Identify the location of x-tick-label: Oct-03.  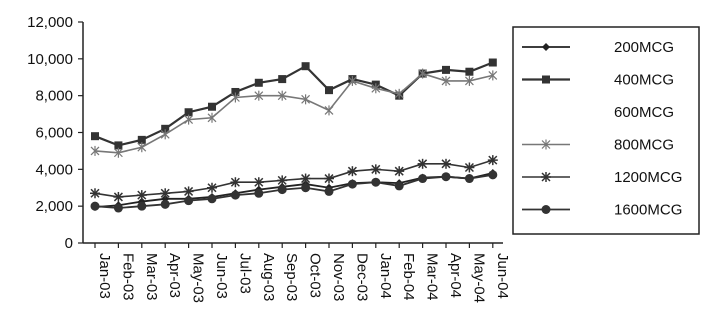
(315, 275).